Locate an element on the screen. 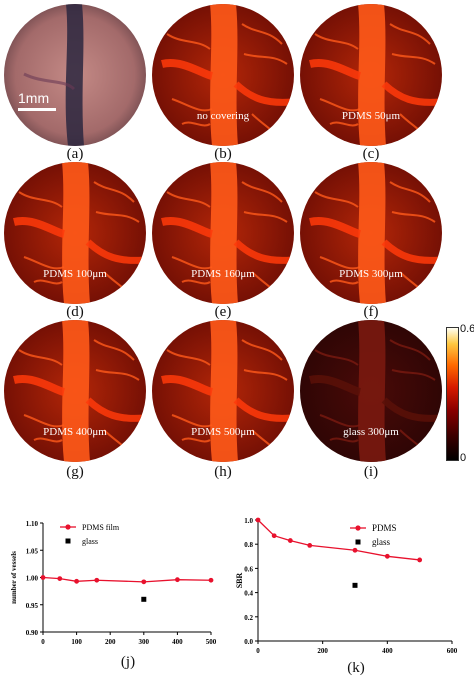  panel-label-g: PDMS 400μm is located at coordinates (75, 432).